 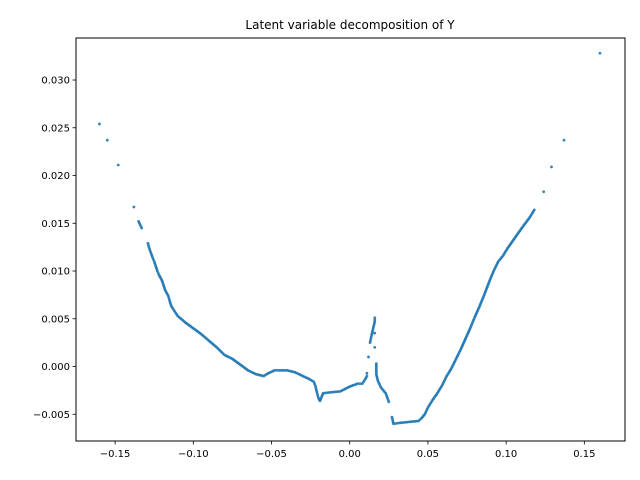 I want to click on chart-title: Latent variable decomposition of Y, so click(x=350, y=25).